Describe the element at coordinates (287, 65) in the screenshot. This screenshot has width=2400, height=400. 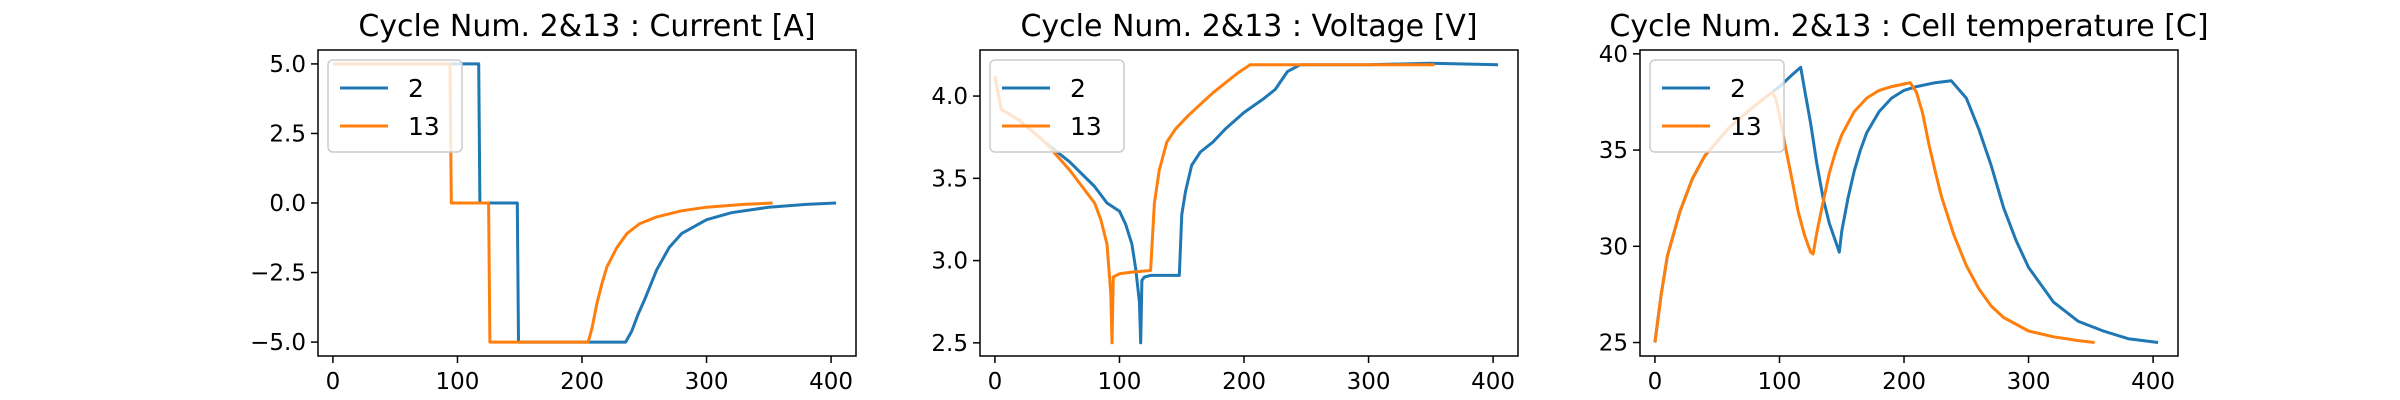
I see `y-tick-label: 5.0` at that location.